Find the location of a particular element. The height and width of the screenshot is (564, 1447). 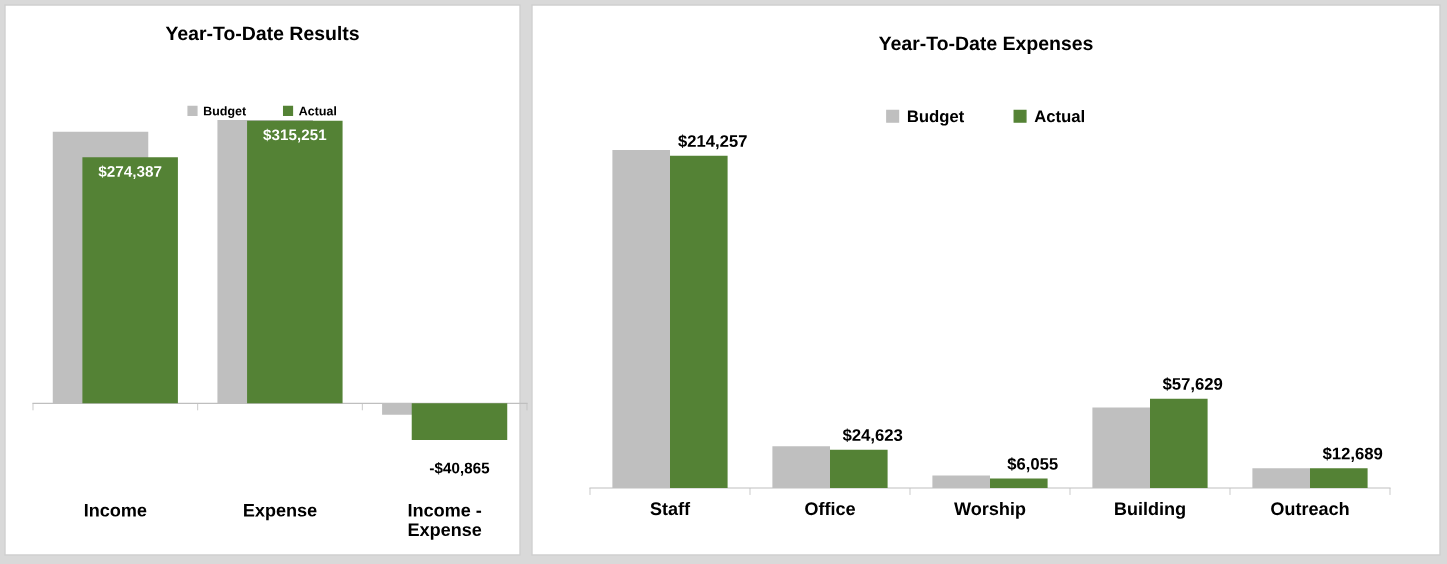

x-tick-label: Outreach is located at coordinates (1310, 508).